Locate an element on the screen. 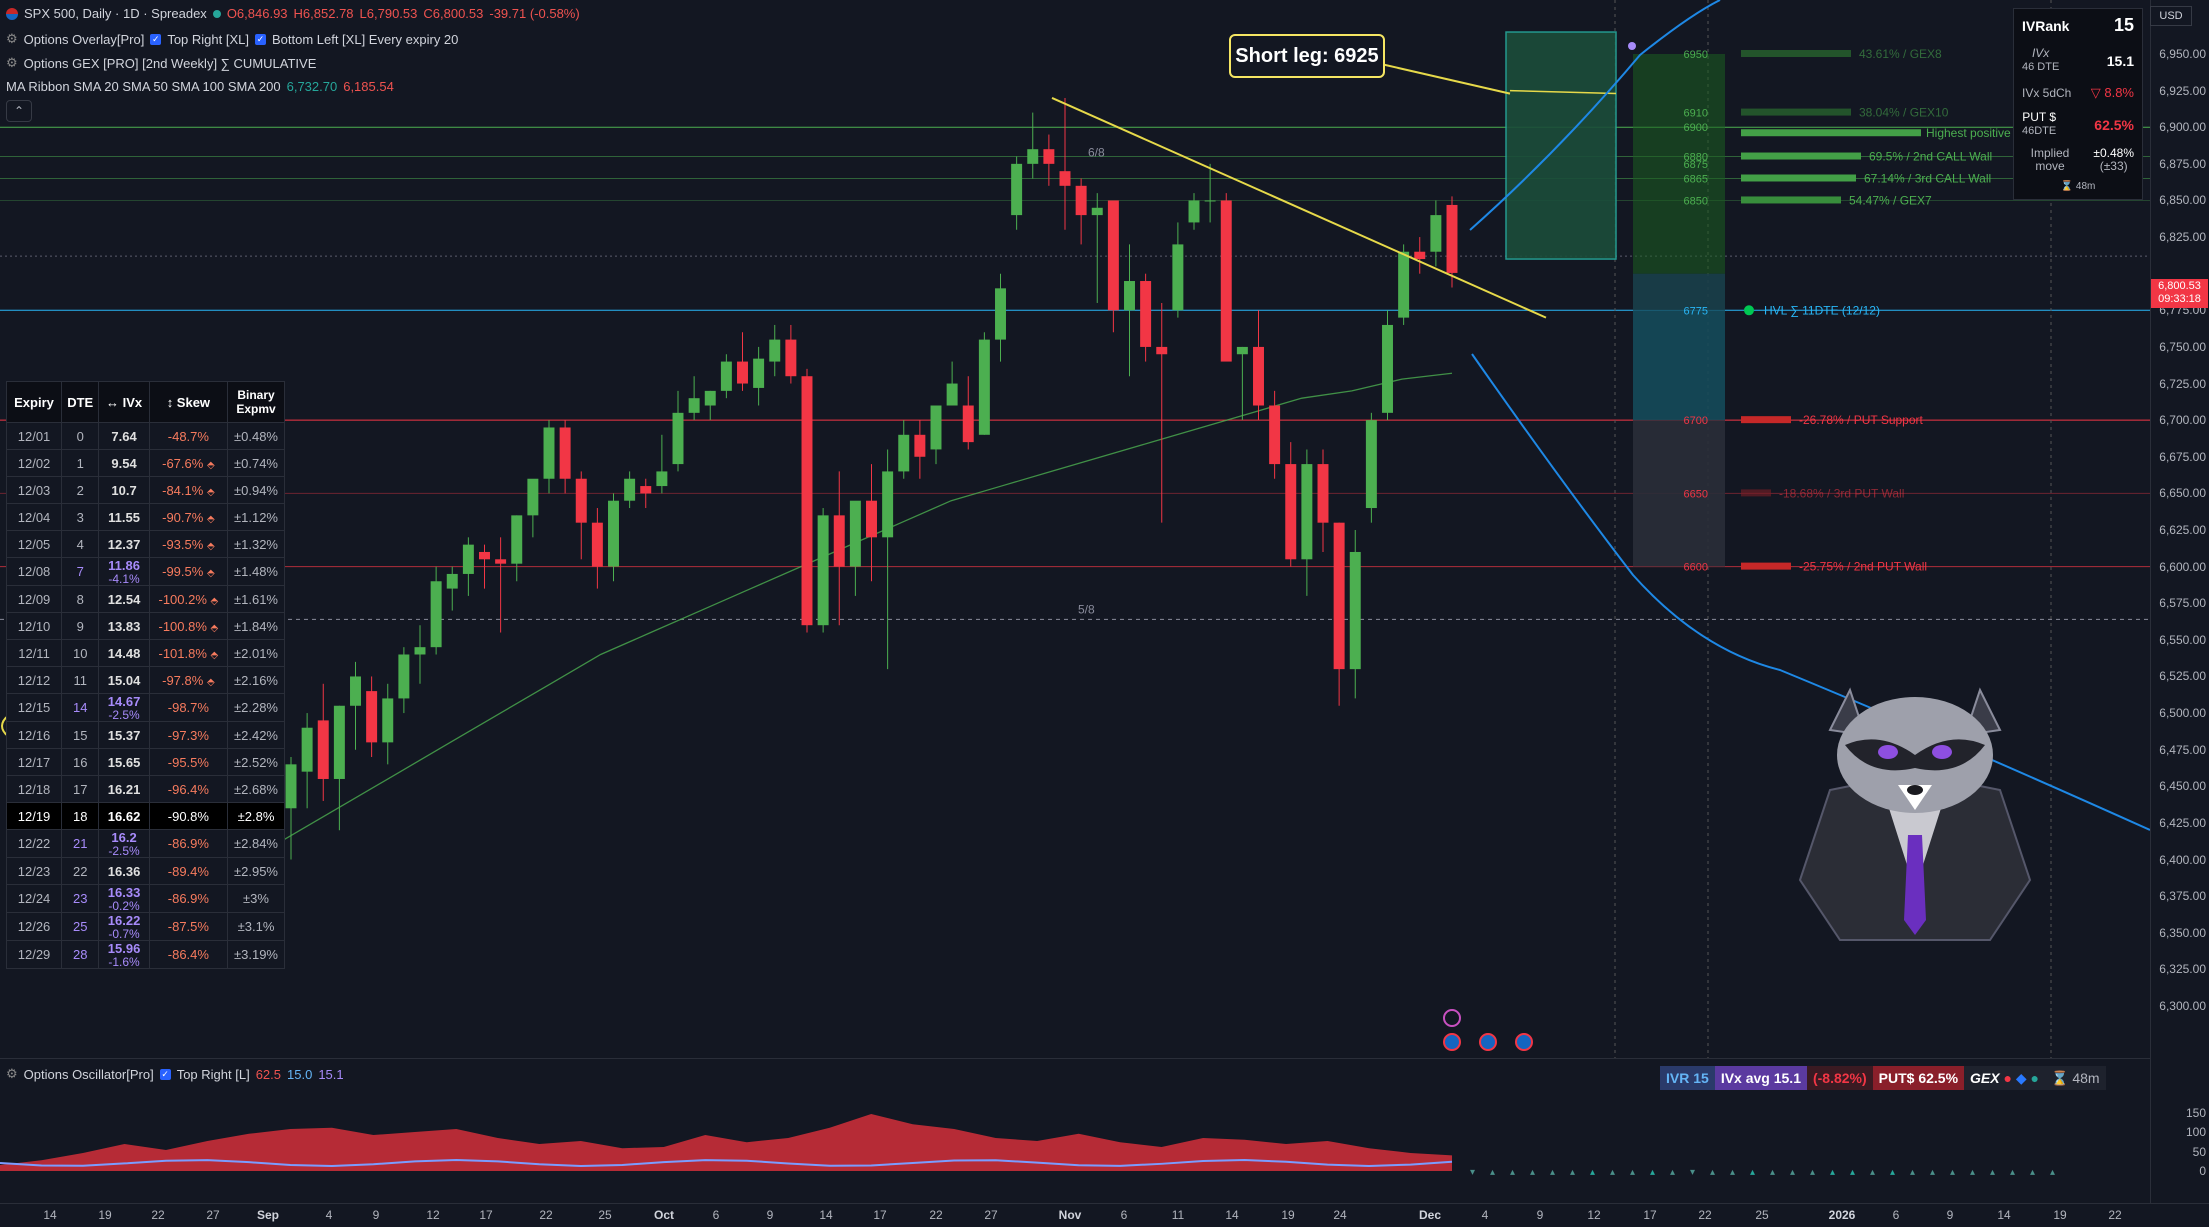  ivx-label: IVx is located at coordinates (2040, 53).